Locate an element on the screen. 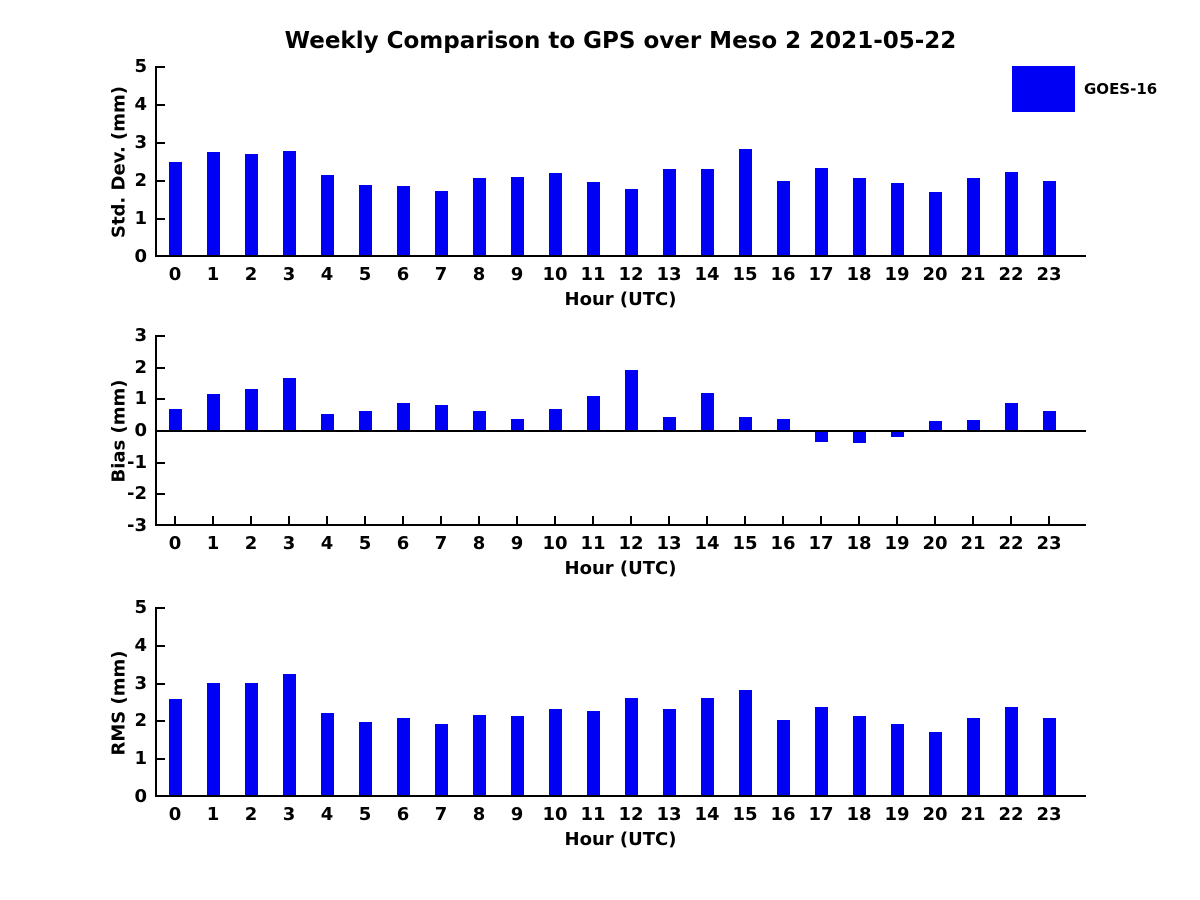 This screenshot has height=900, width=1200. y-axis-line is located at coordinates (156, 162).